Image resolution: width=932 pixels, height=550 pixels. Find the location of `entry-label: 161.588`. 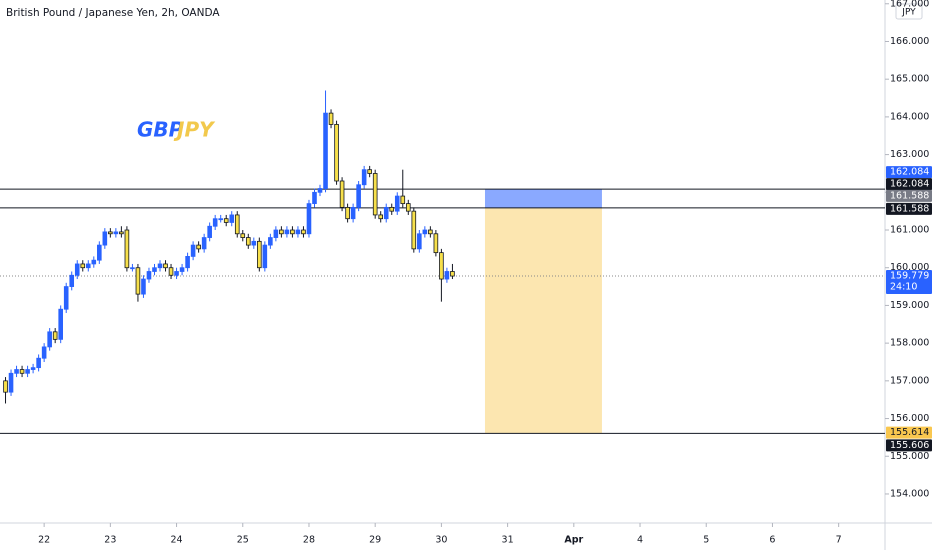

entry-label: 161.588 is located at coordinates (909, 195).